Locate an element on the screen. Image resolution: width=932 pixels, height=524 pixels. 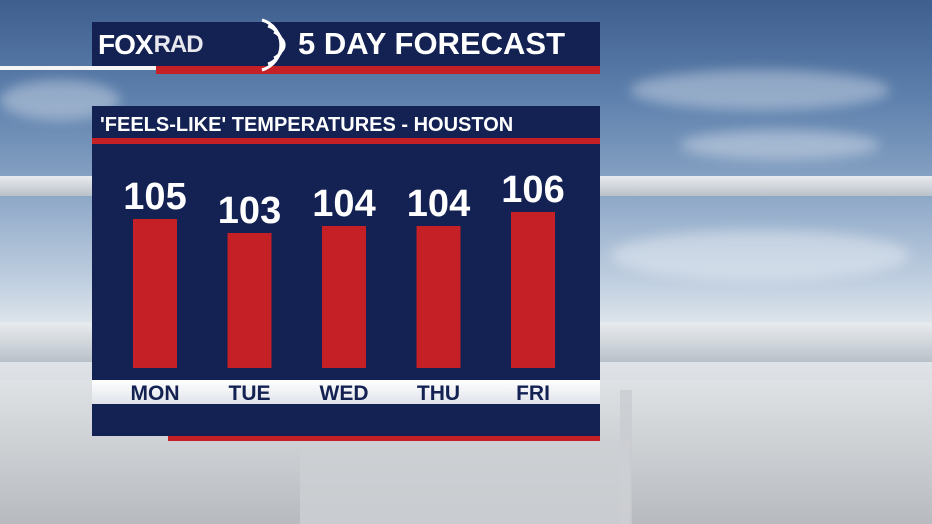
header-red-stripe is located at coordinates (378, 70).